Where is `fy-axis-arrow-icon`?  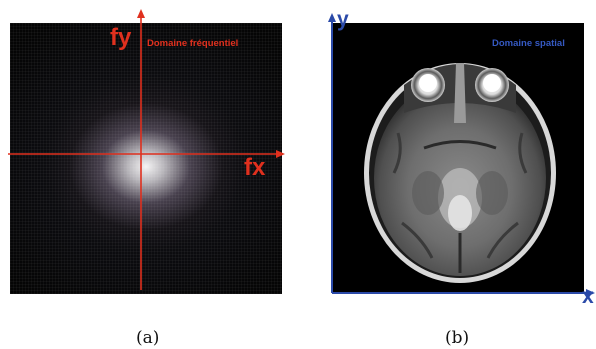 fy-axis-arrow-icon is located at coordinates (141, 13).